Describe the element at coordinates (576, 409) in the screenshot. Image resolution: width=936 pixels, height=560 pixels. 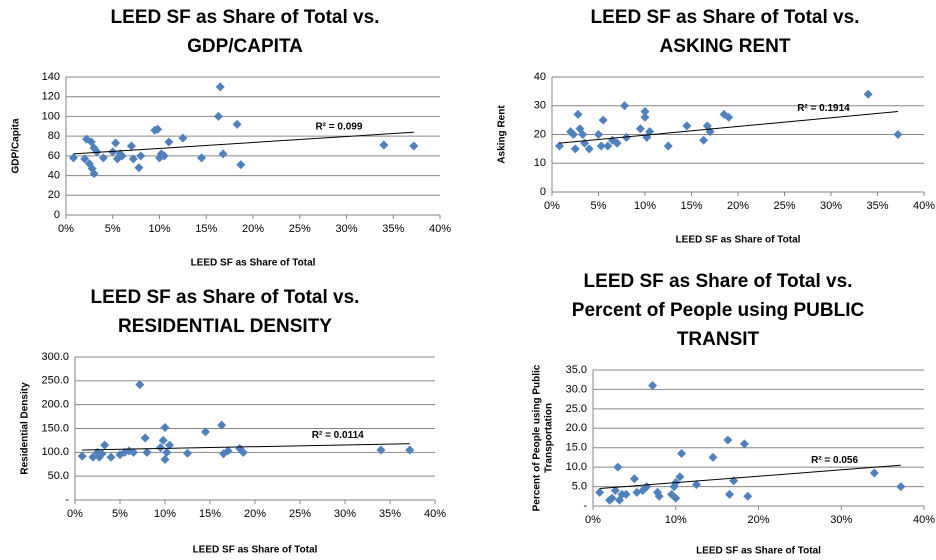
I see `y-tick-label: 25.0` at that location.